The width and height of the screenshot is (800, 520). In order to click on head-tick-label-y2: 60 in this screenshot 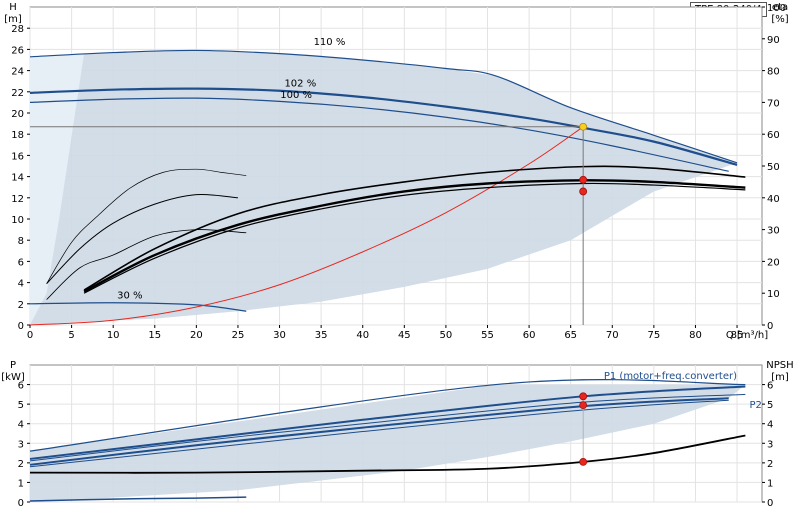, I will do `click(773, 135)`.